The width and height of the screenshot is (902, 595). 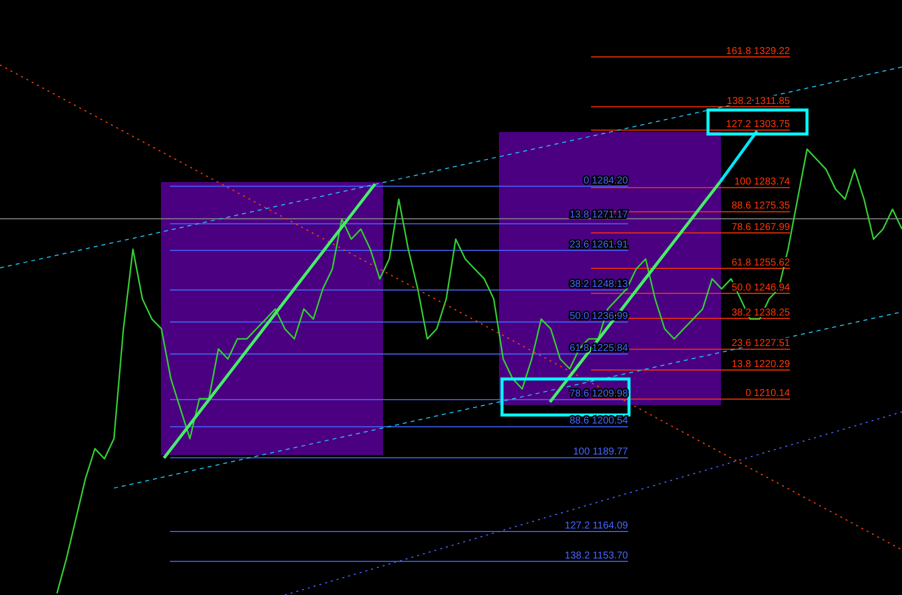 What do you see at coordinates (596, 556) in the screenshot?
I see `ref-line-label: 138.2 1153.70` at bounding box center [596, 556].